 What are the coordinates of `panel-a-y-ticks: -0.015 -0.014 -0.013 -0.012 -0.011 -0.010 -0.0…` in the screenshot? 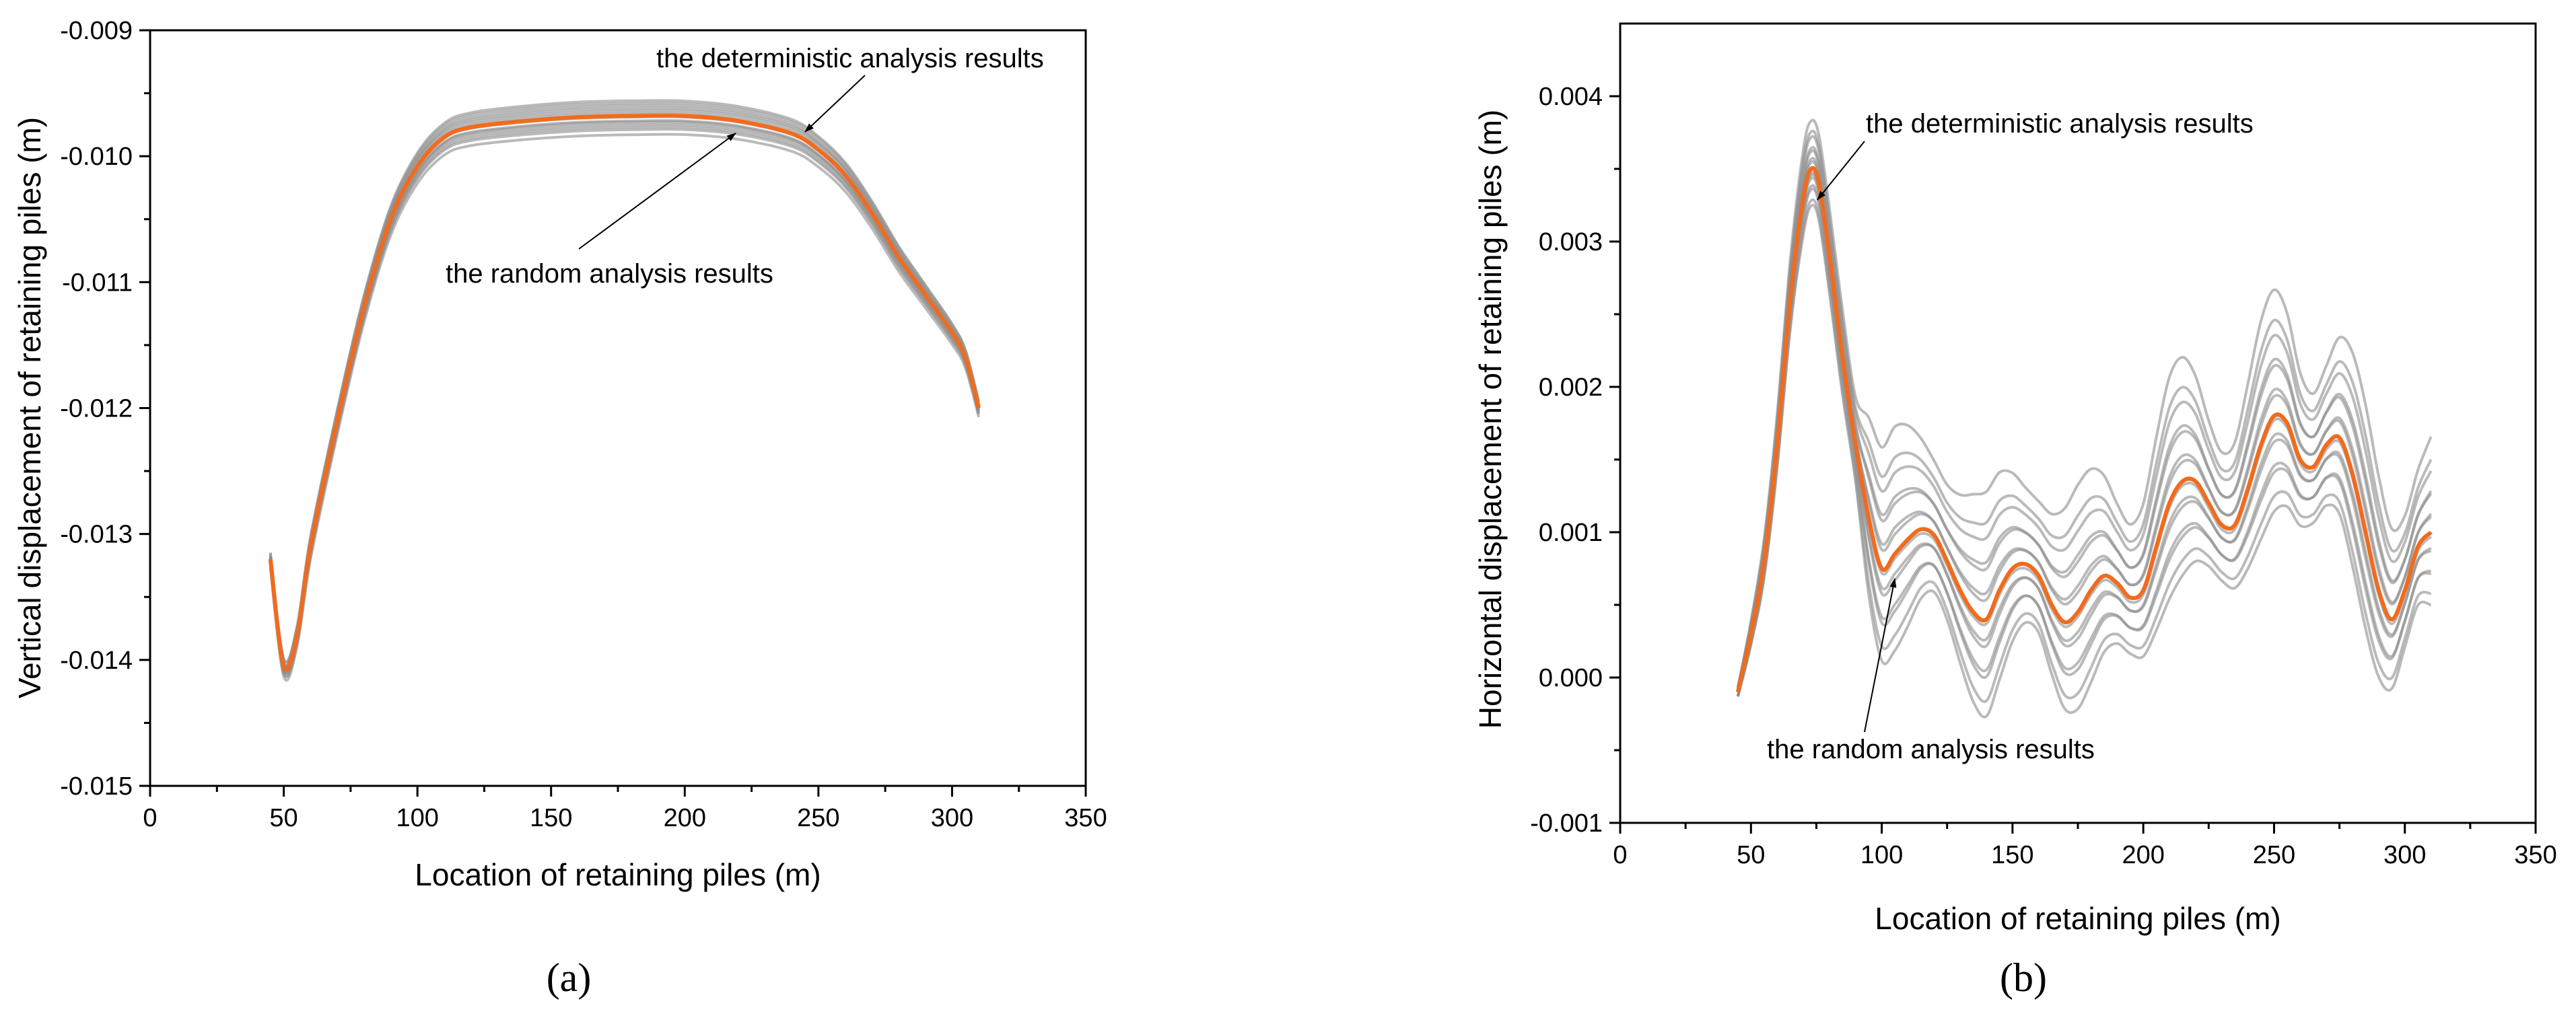 It's located at (105, 409).